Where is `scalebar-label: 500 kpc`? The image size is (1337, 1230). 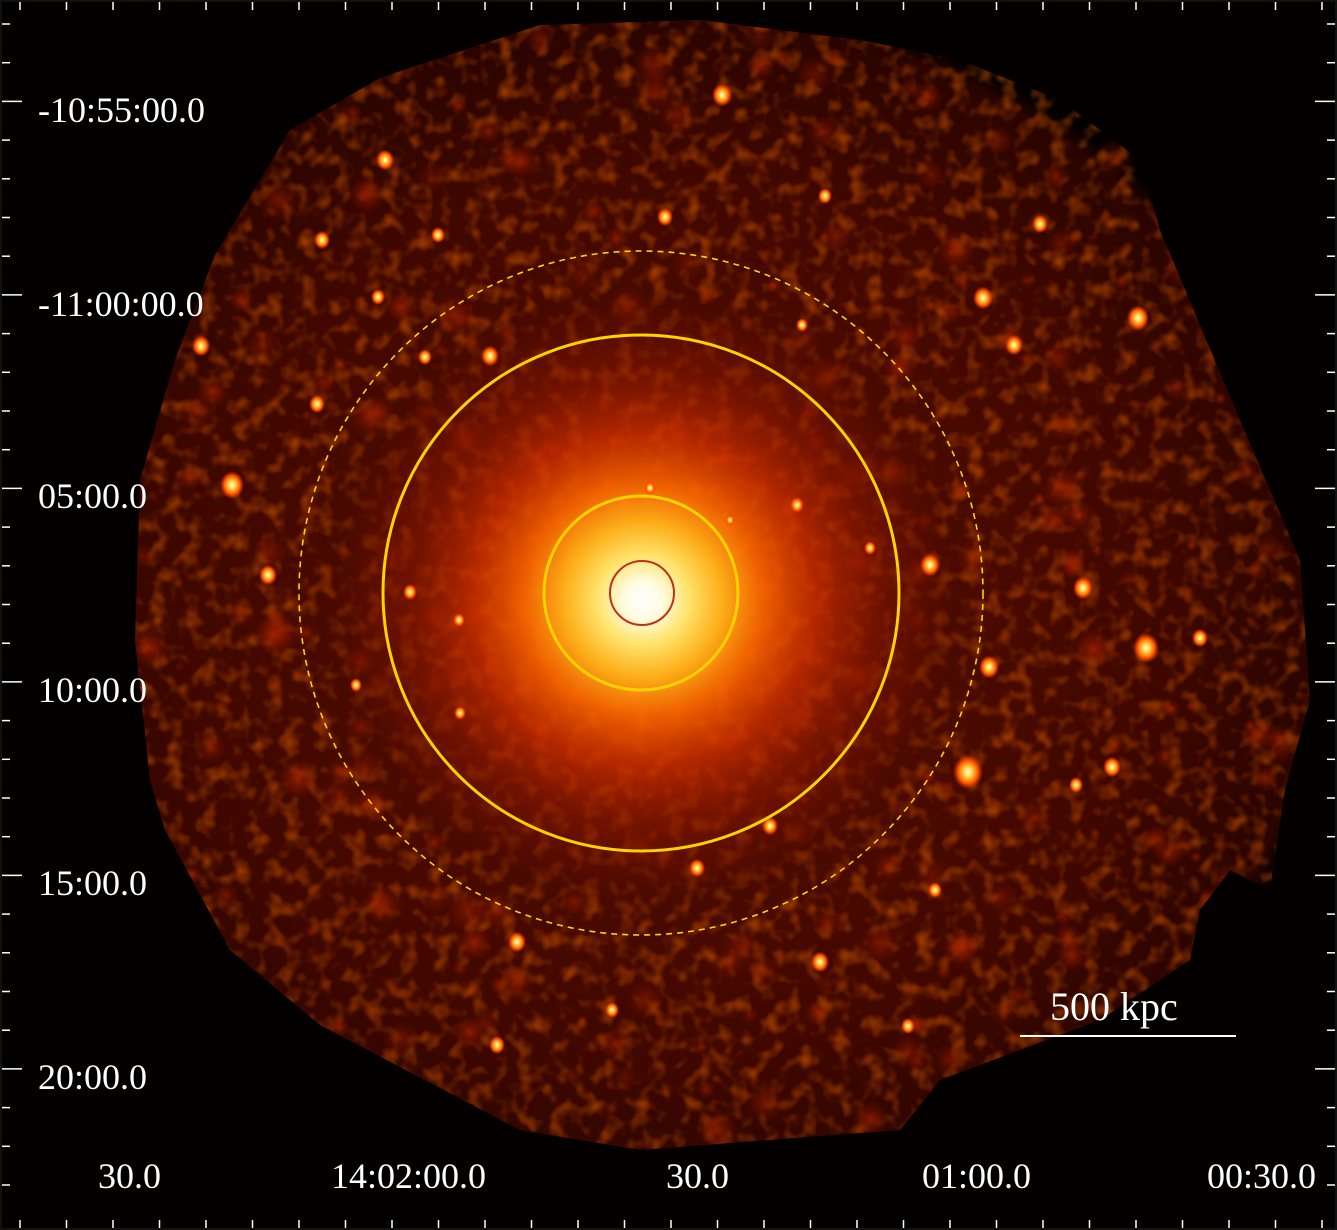
scalebar-label: 500 kpc is located at coordinates (1114, 1006).